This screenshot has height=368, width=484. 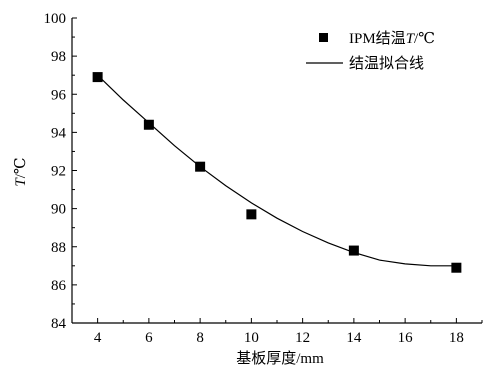 What do you see at coordinates (55, 19) in the screenshot?
I see `y-tick-label: 100` at bounding box center [55, 19].